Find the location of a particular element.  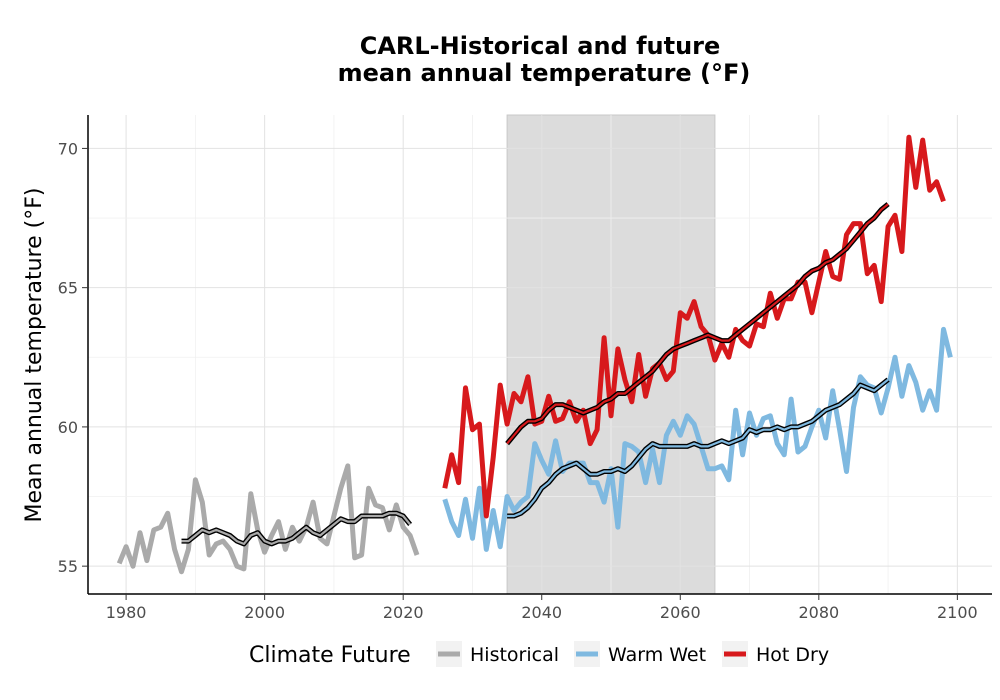

y-tick-label: 60 is located at coordinates (68, 427).